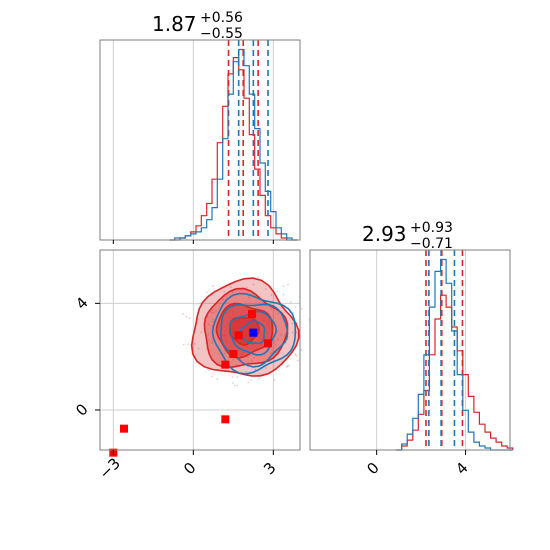 The width and height of the screenshot is (550, 550). Describe the element at coordinates (81, 409) in the screenshot. I see `y-tick-label: 0` at that location.